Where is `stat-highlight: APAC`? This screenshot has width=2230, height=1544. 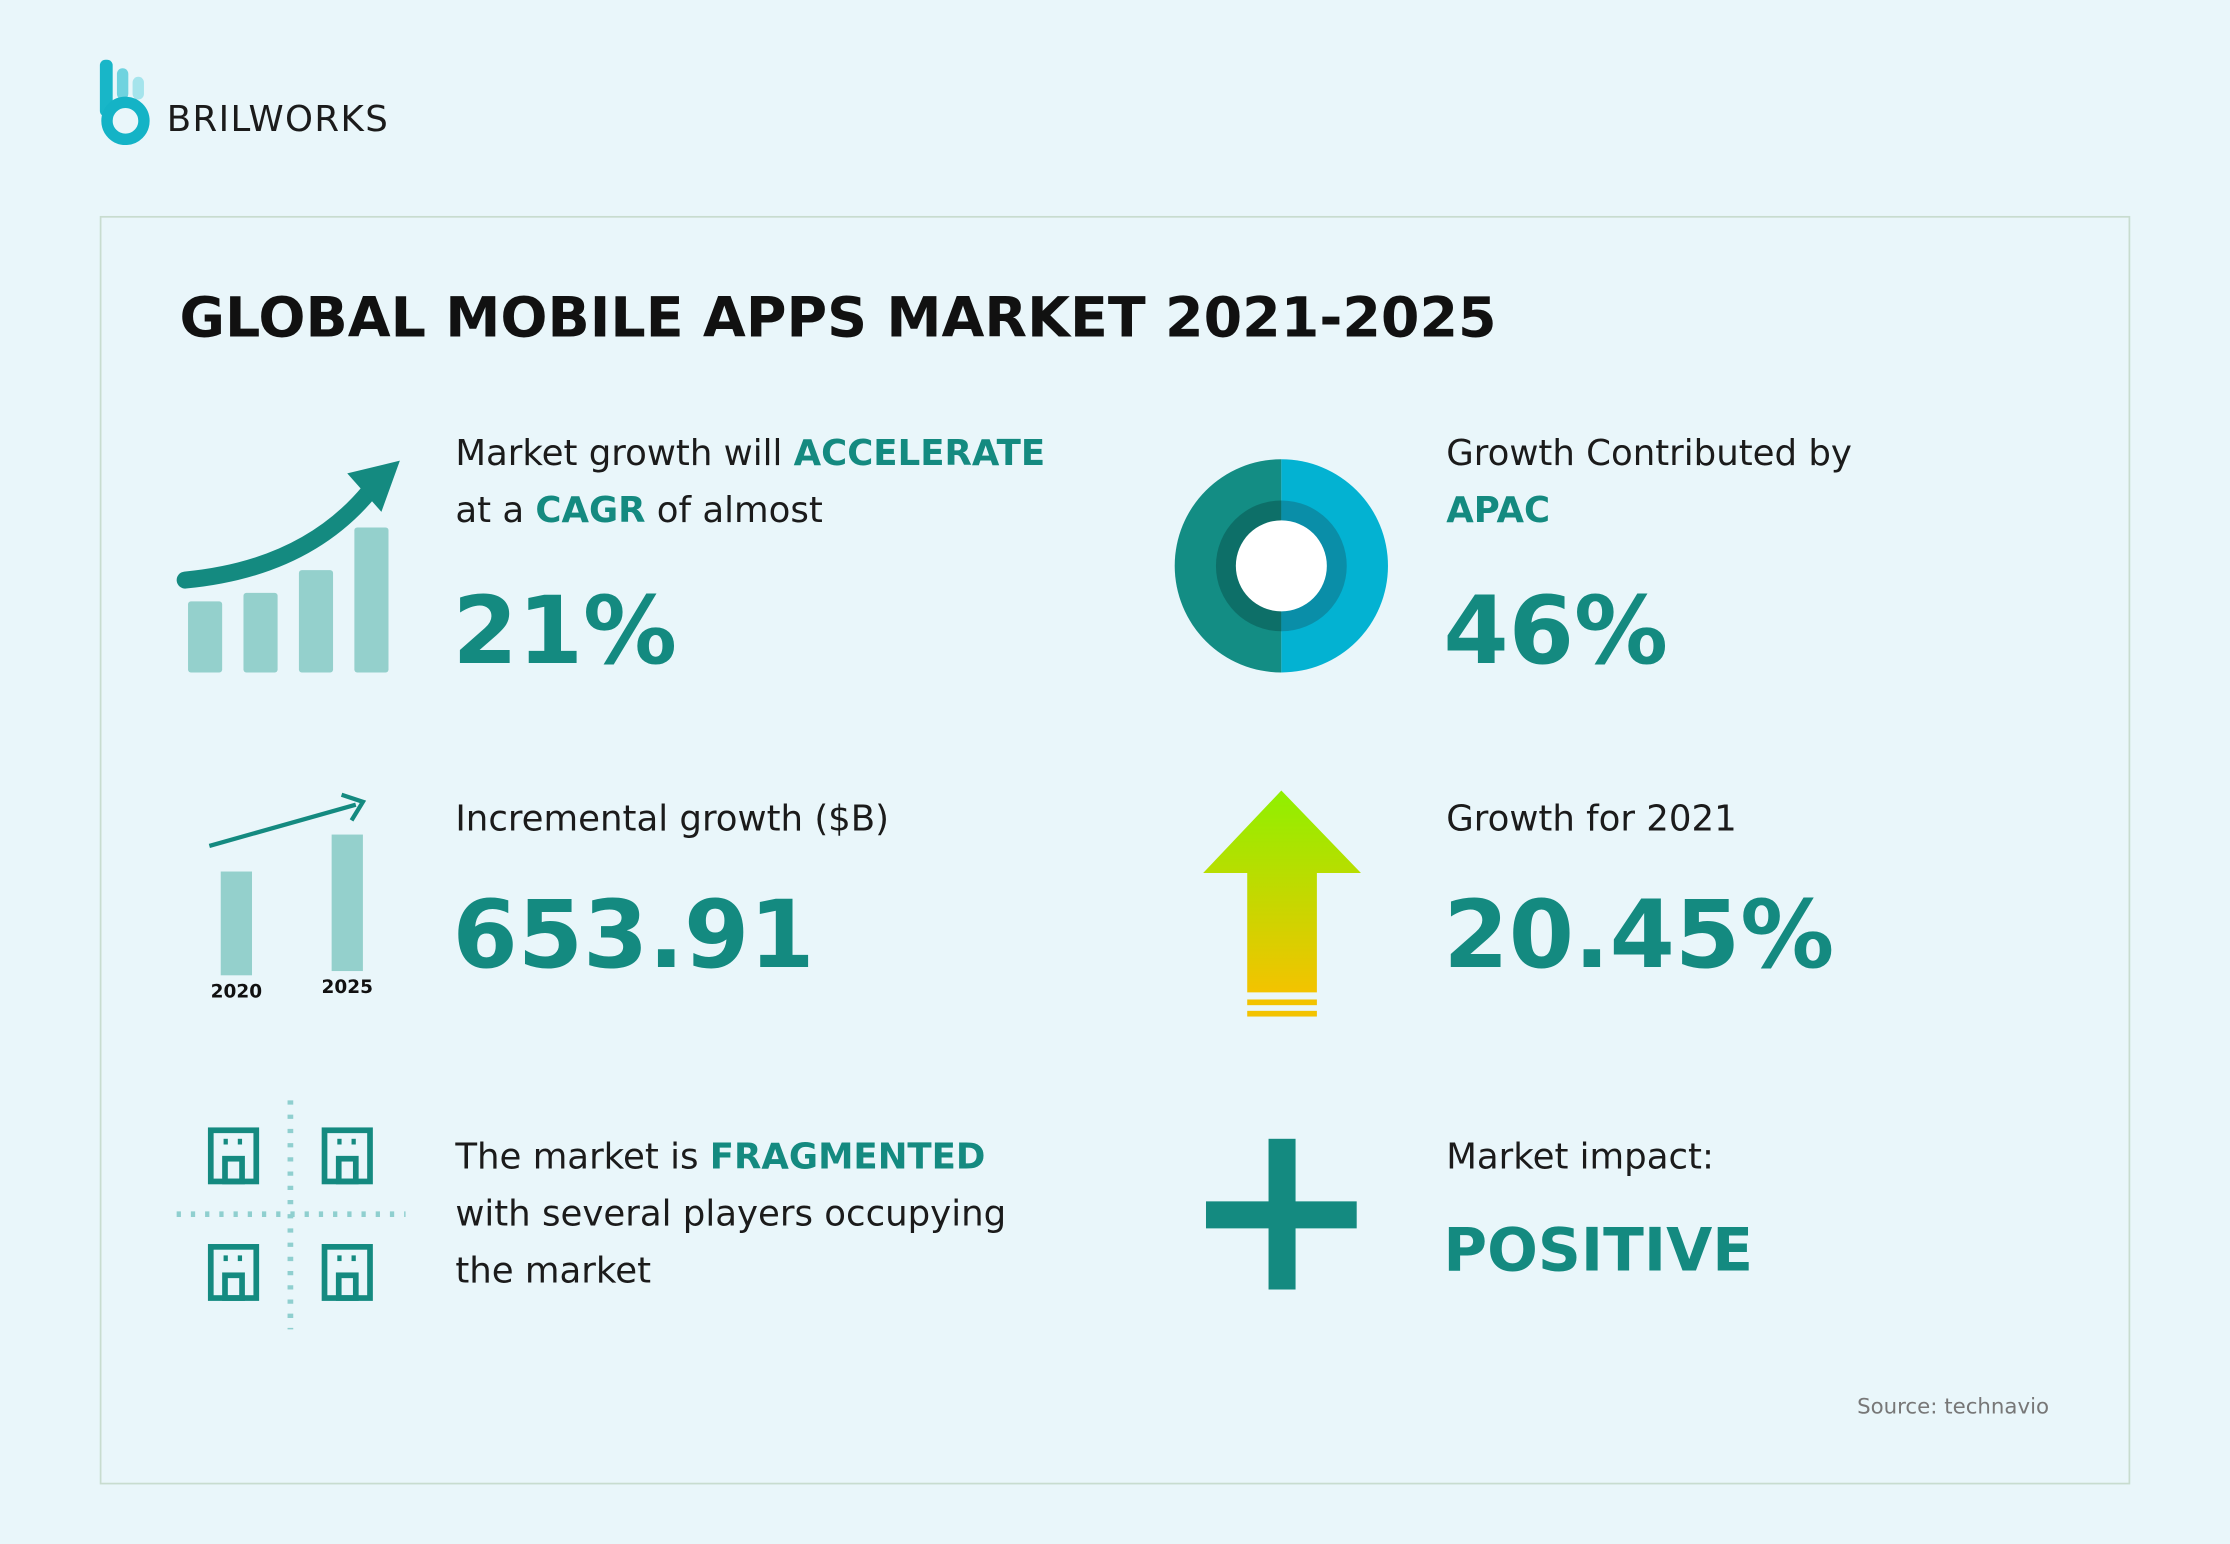
stat-highlight: APAC is located at coordinates (1498, 510).